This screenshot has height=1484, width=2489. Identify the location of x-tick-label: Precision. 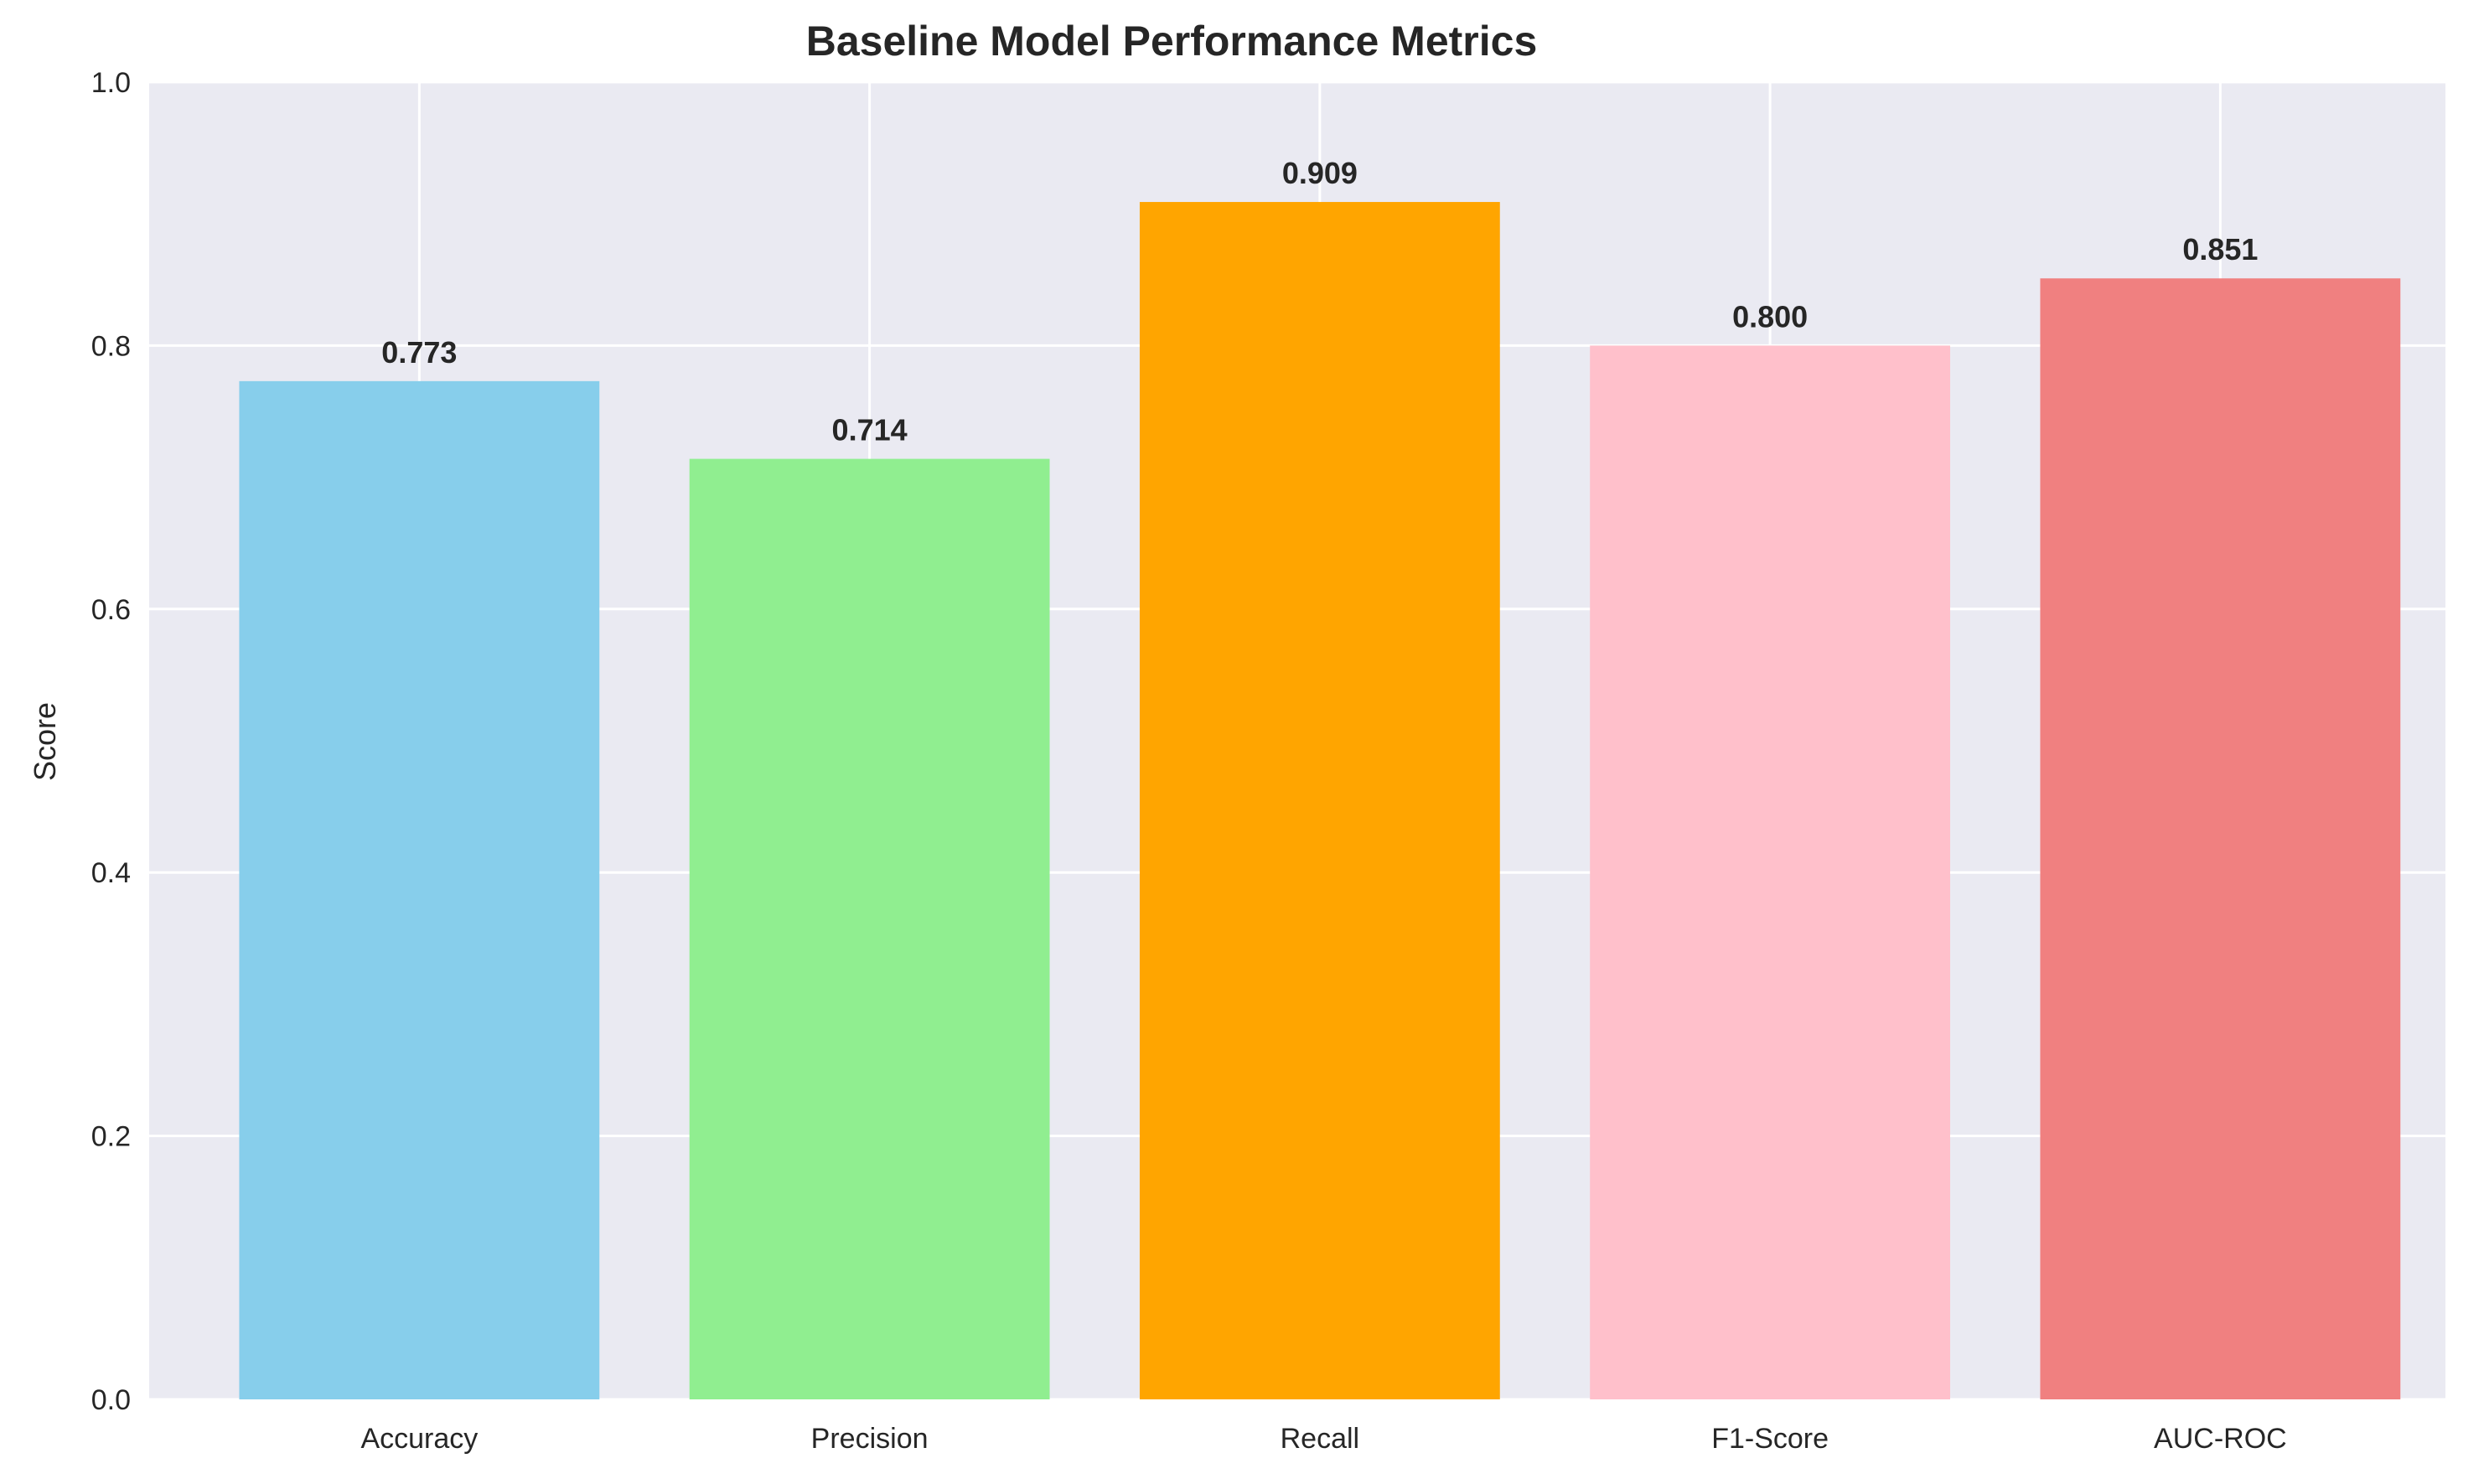
(870, 1439).